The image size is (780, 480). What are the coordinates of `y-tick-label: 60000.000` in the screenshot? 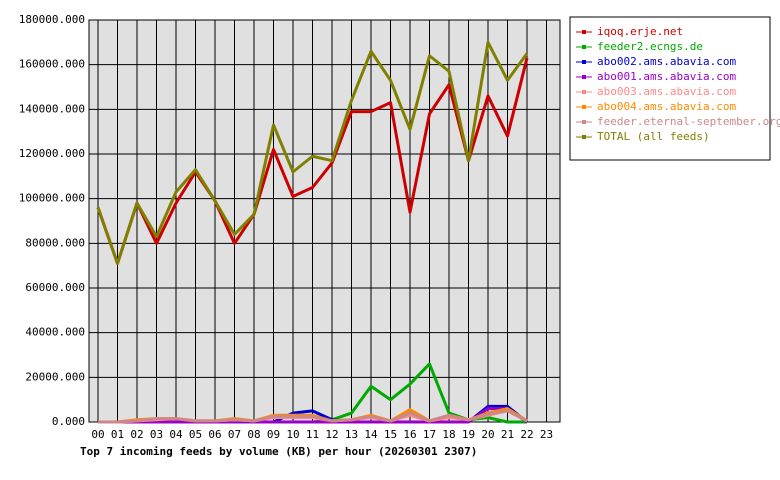 It's located at (55, 287).